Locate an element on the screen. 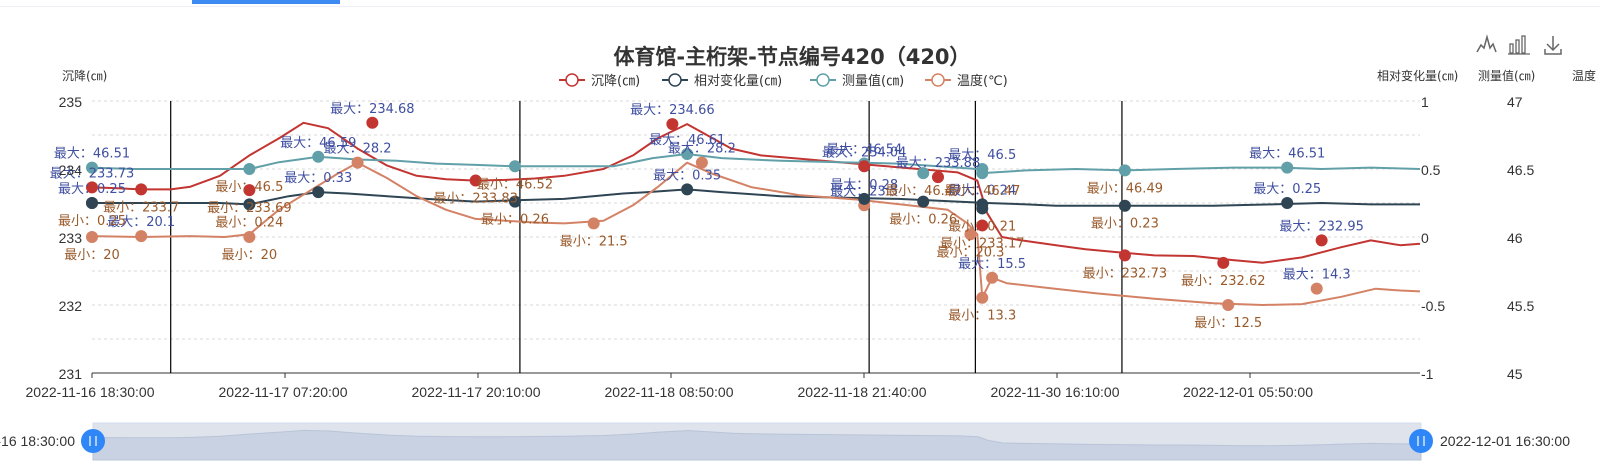 This screenshot has width=1600, height=471. data-zoom-slider: 2022-11-16 18:30:00 2022-12-01 16:30:00 is located at coordinates (785, 441).